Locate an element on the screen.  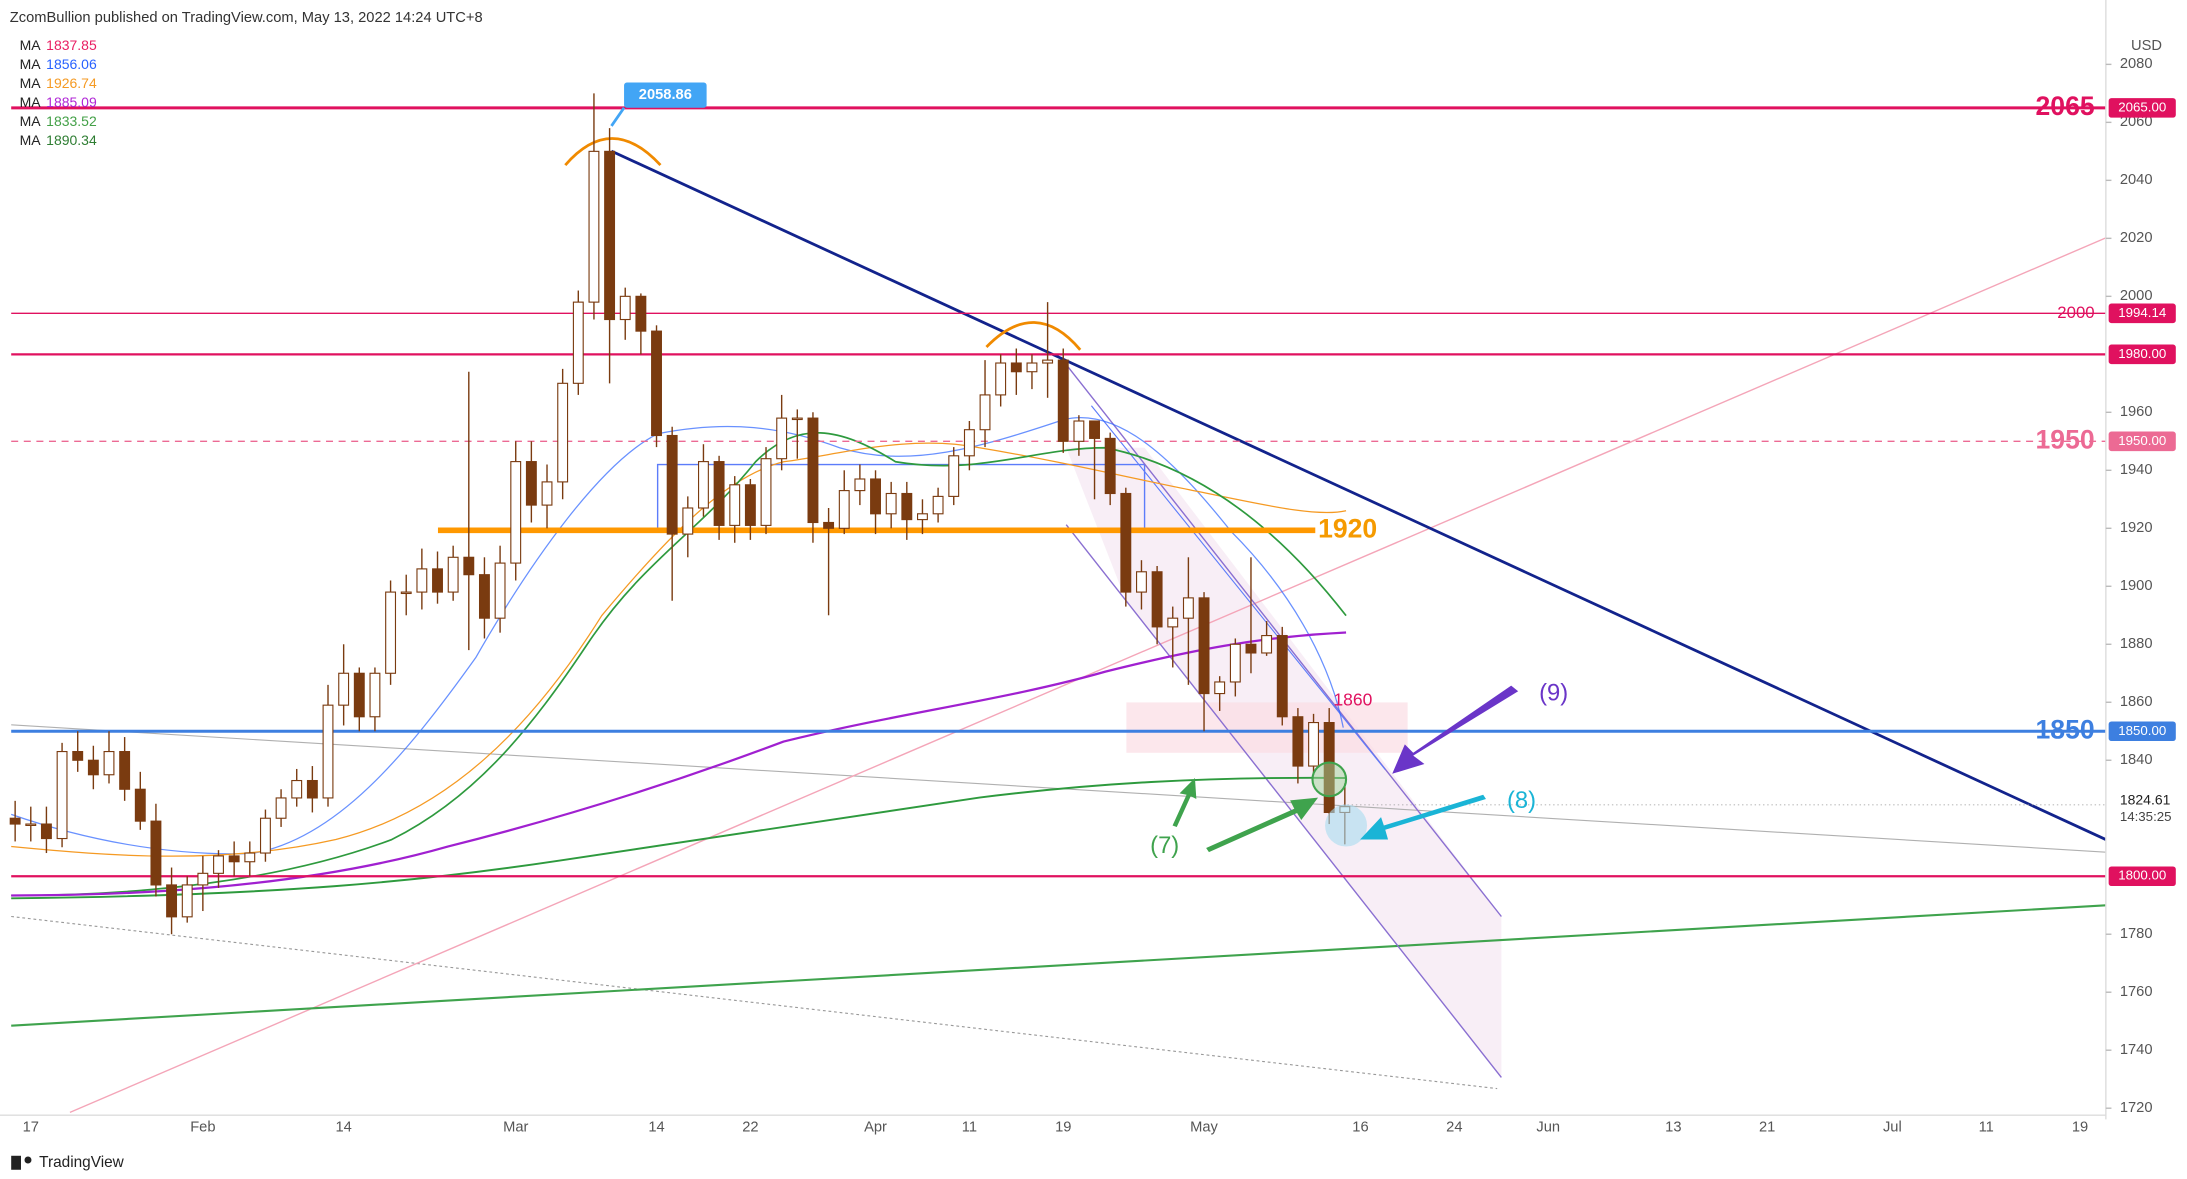
y-tick-label: 2040 is located at coordinates (2136, 180).